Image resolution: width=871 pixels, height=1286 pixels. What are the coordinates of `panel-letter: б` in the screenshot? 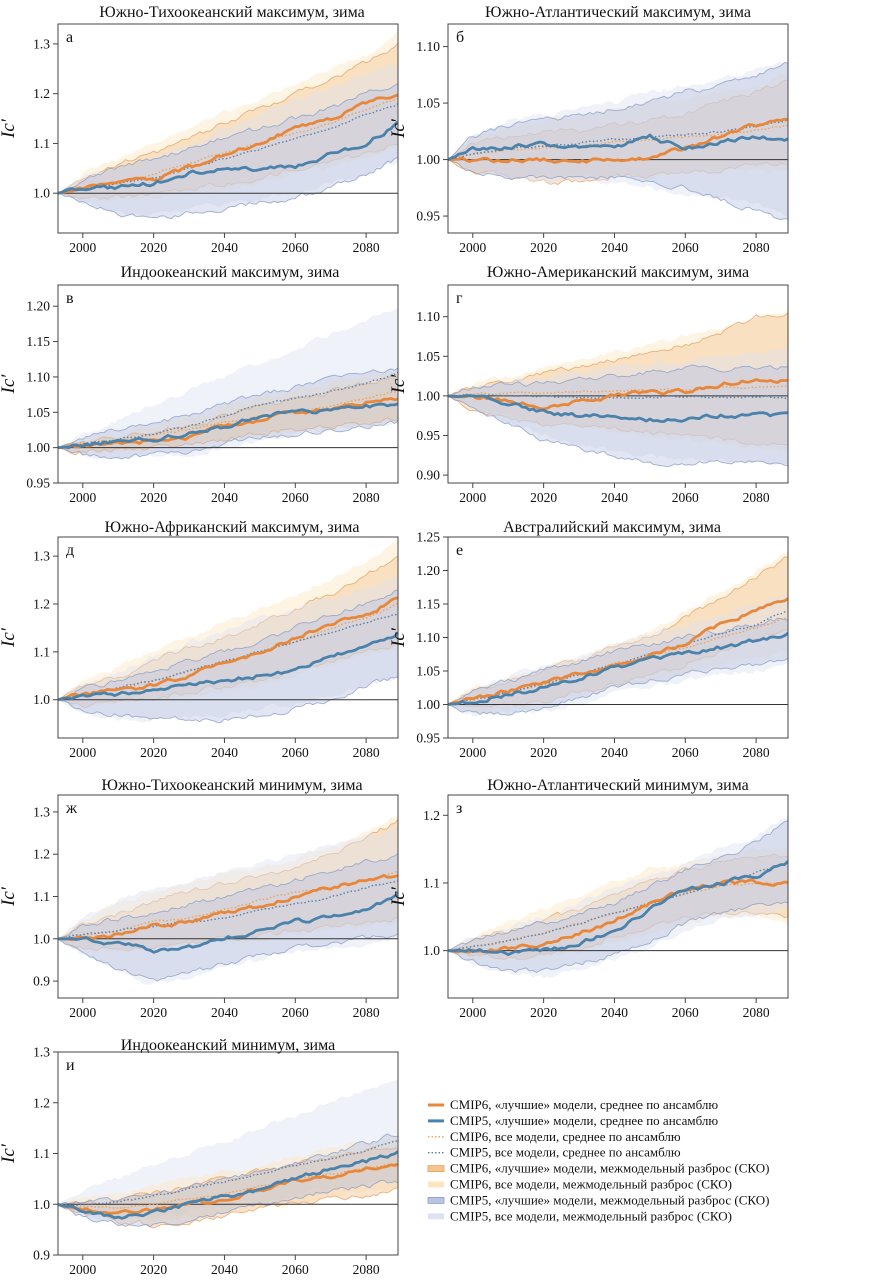 It's located at (460, 37).